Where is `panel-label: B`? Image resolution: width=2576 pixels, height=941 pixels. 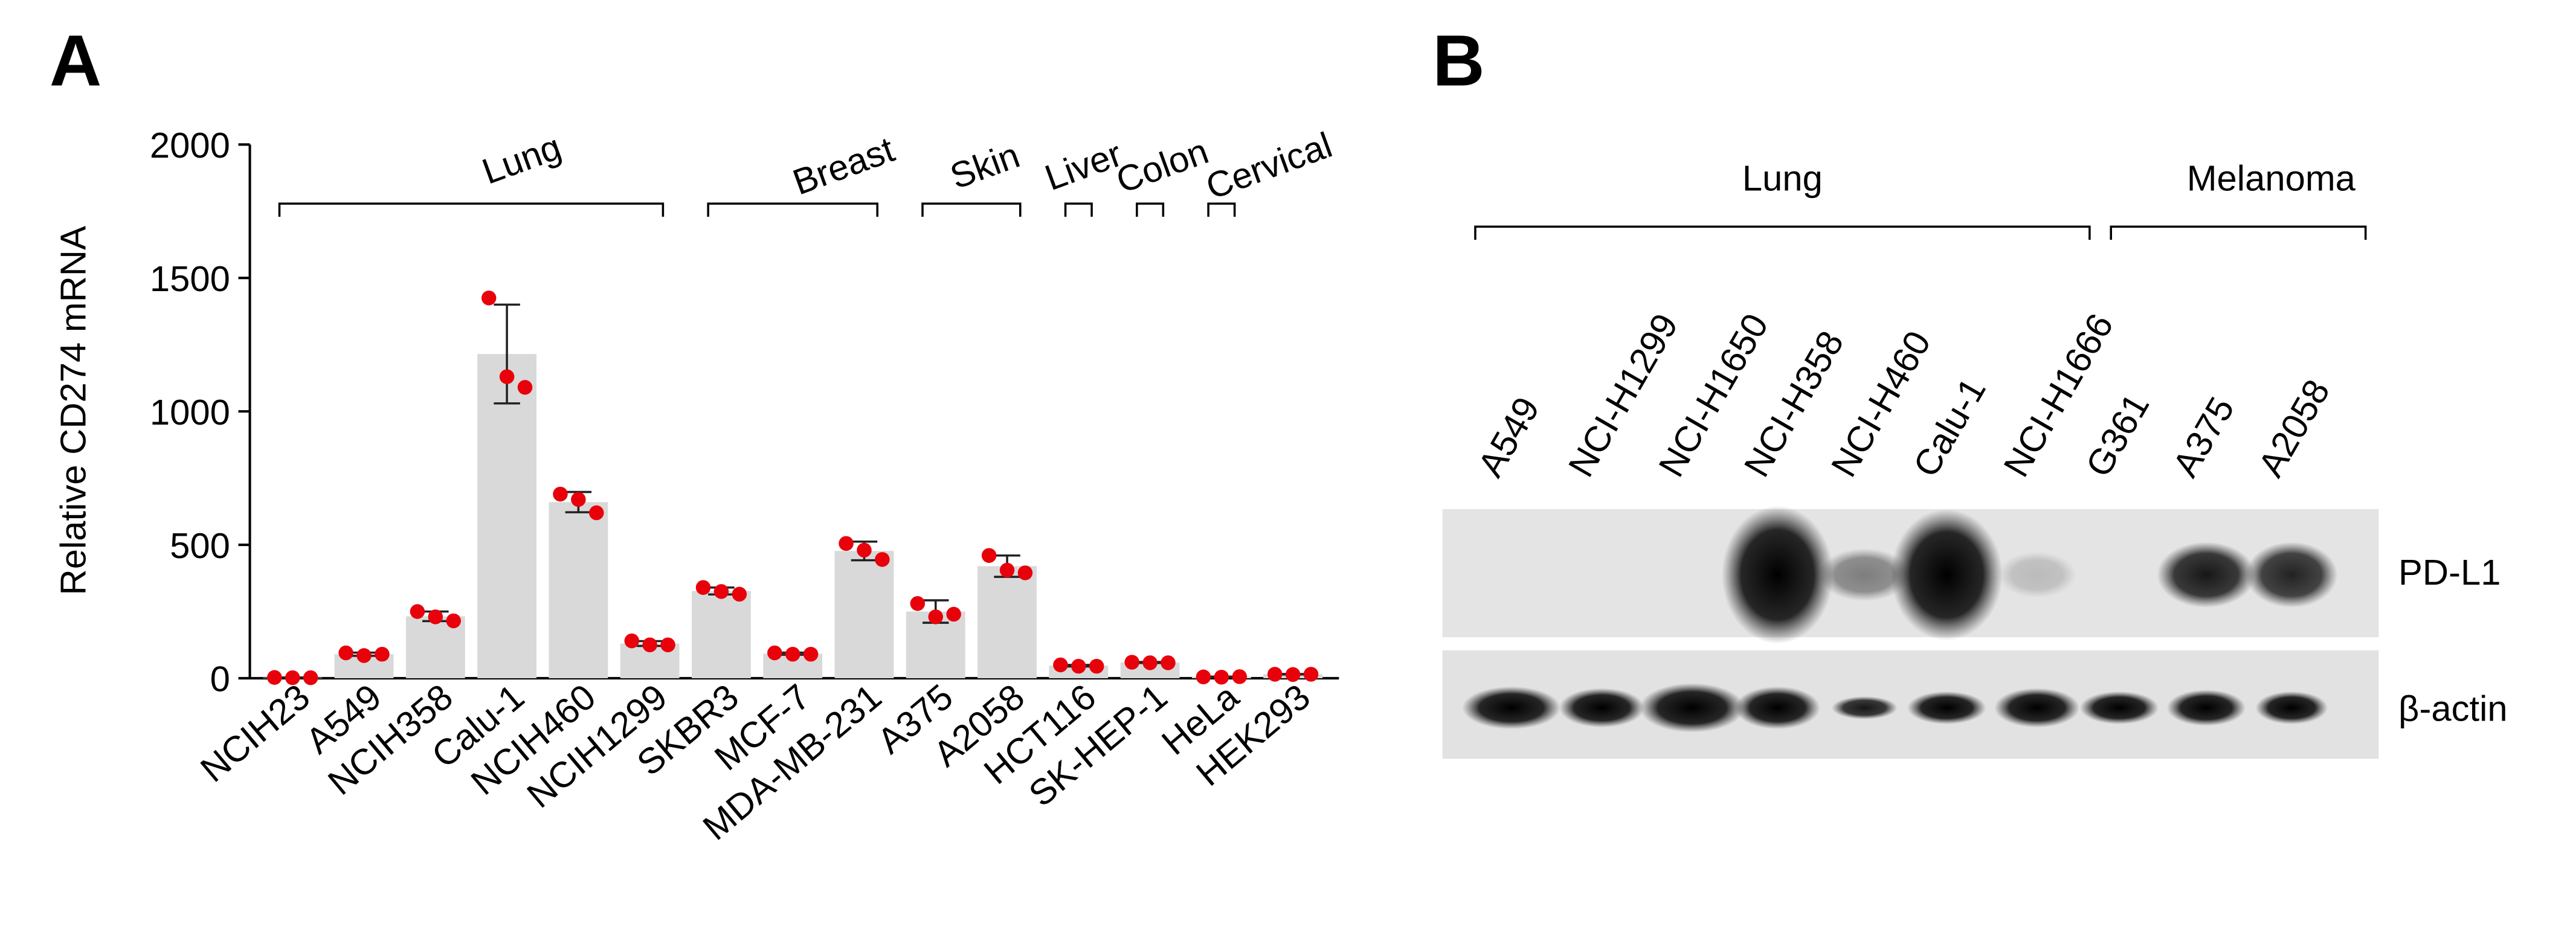 panel-label: B is located at coordinates (1458, 61).